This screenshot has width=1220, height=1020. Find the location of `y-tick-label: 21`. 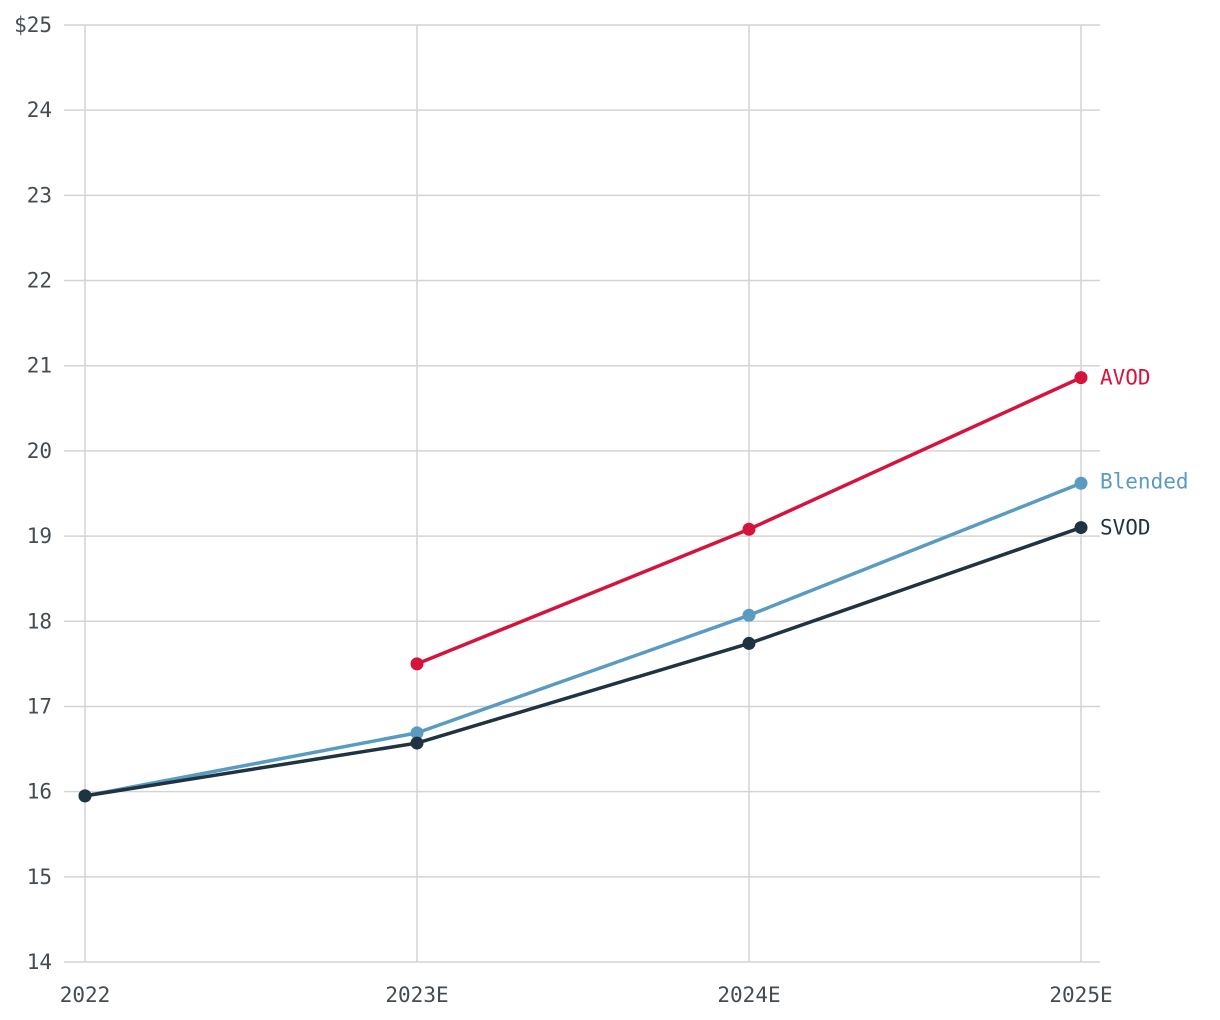

y-tick-label: 21 is located at coordinates (39, 366).